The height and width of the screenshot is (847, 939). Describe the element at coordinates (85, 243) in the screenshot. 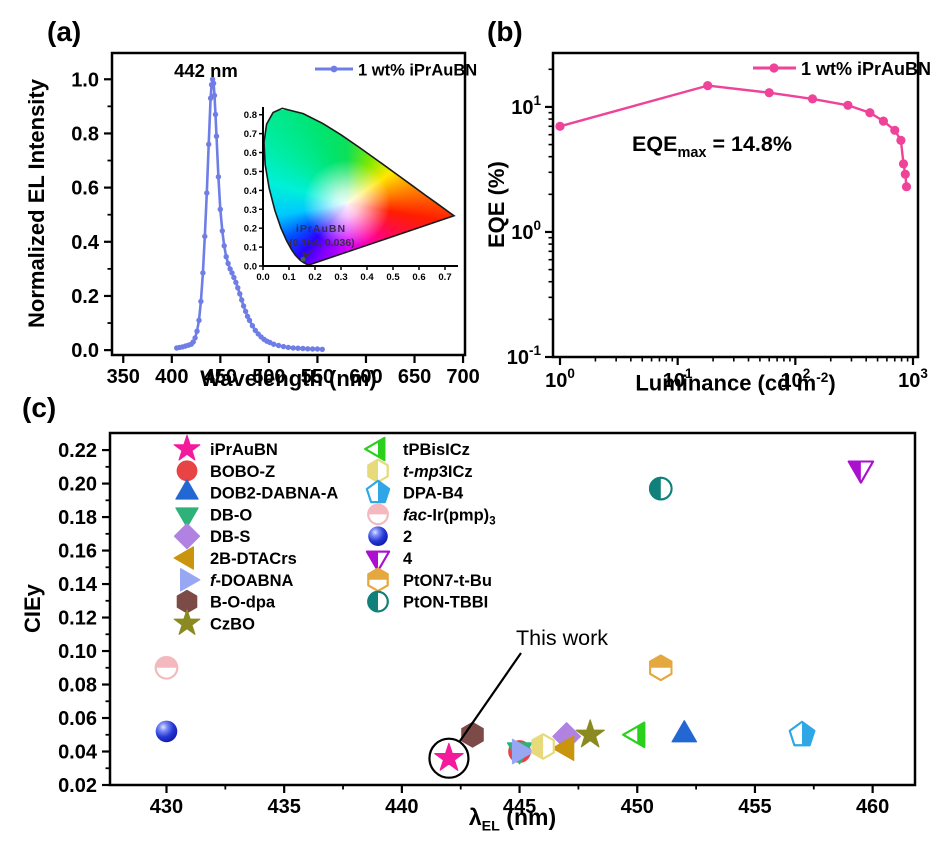

I see `y-tick-label: 0.4` at that location.